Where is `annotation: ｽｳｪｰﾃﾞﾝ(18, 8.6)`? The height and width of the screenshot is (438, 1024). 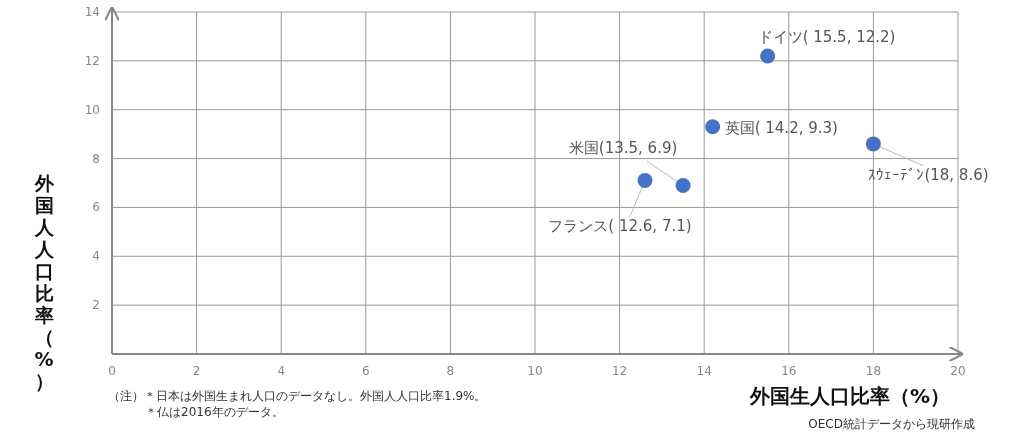 annotation: ｽｳｪｰﾃﾞﾝ(18, 8.6) is located at coordinates (928, 174).